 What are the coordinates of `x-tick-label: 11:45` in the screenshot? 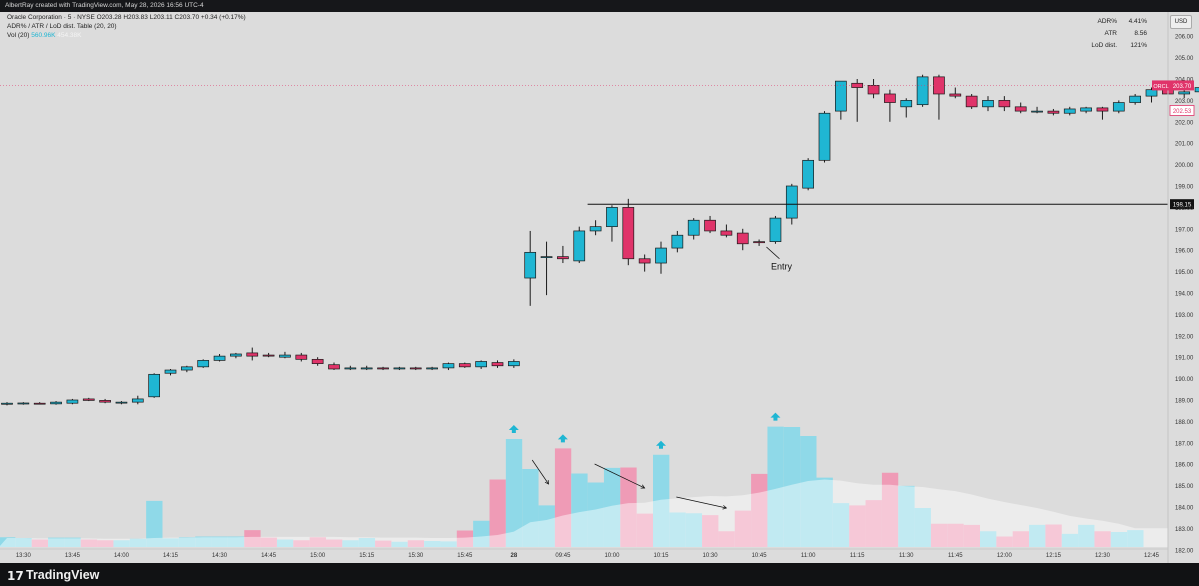 It's located at (955, 556).